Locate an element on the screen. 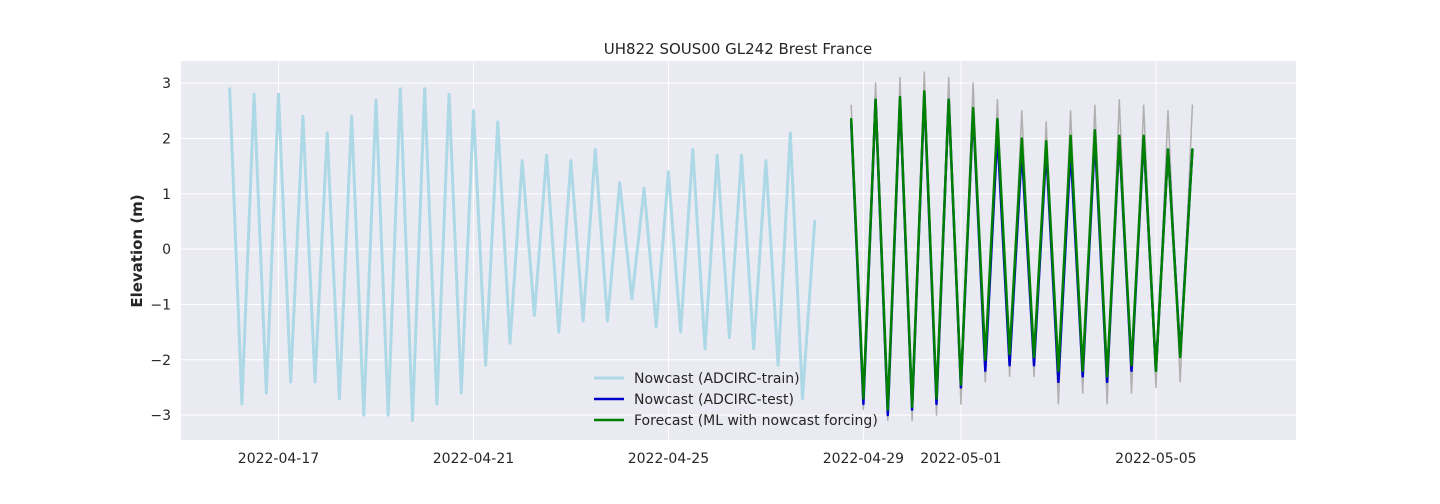 The height and width of the screenshot is (504, 1440). legend-entry: Nowcast (ADCIRC-train) is located at coordinates (717, 379).